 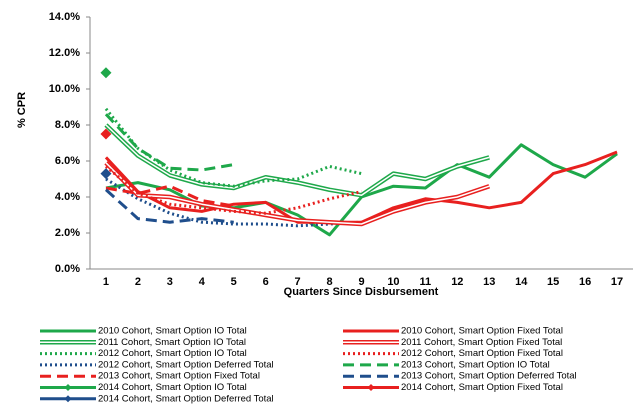 I want to click on legend-label: 2011 Cohort, Smart Option IO Total, so click(x=172, y=342).